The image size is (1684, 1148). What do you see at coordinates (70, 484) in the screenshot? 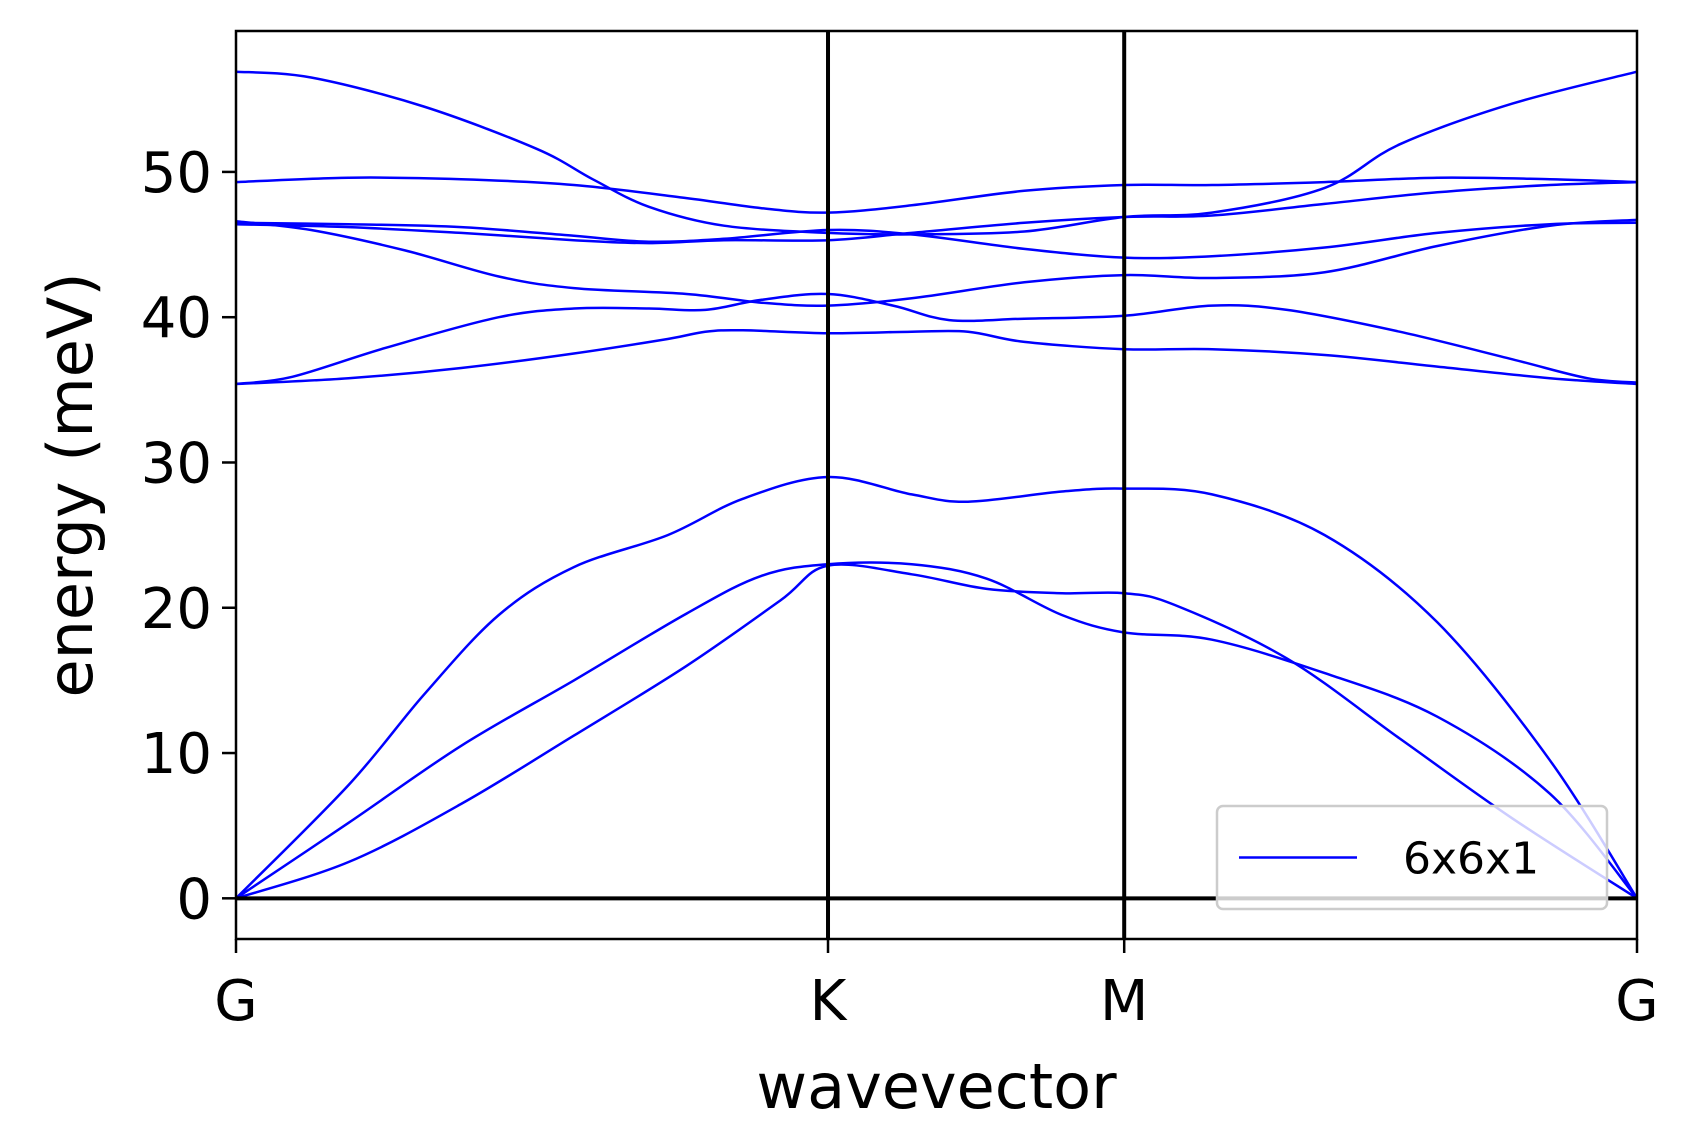
I see `y-axis-label: energy (meV)` at bounding box center [70, 484].